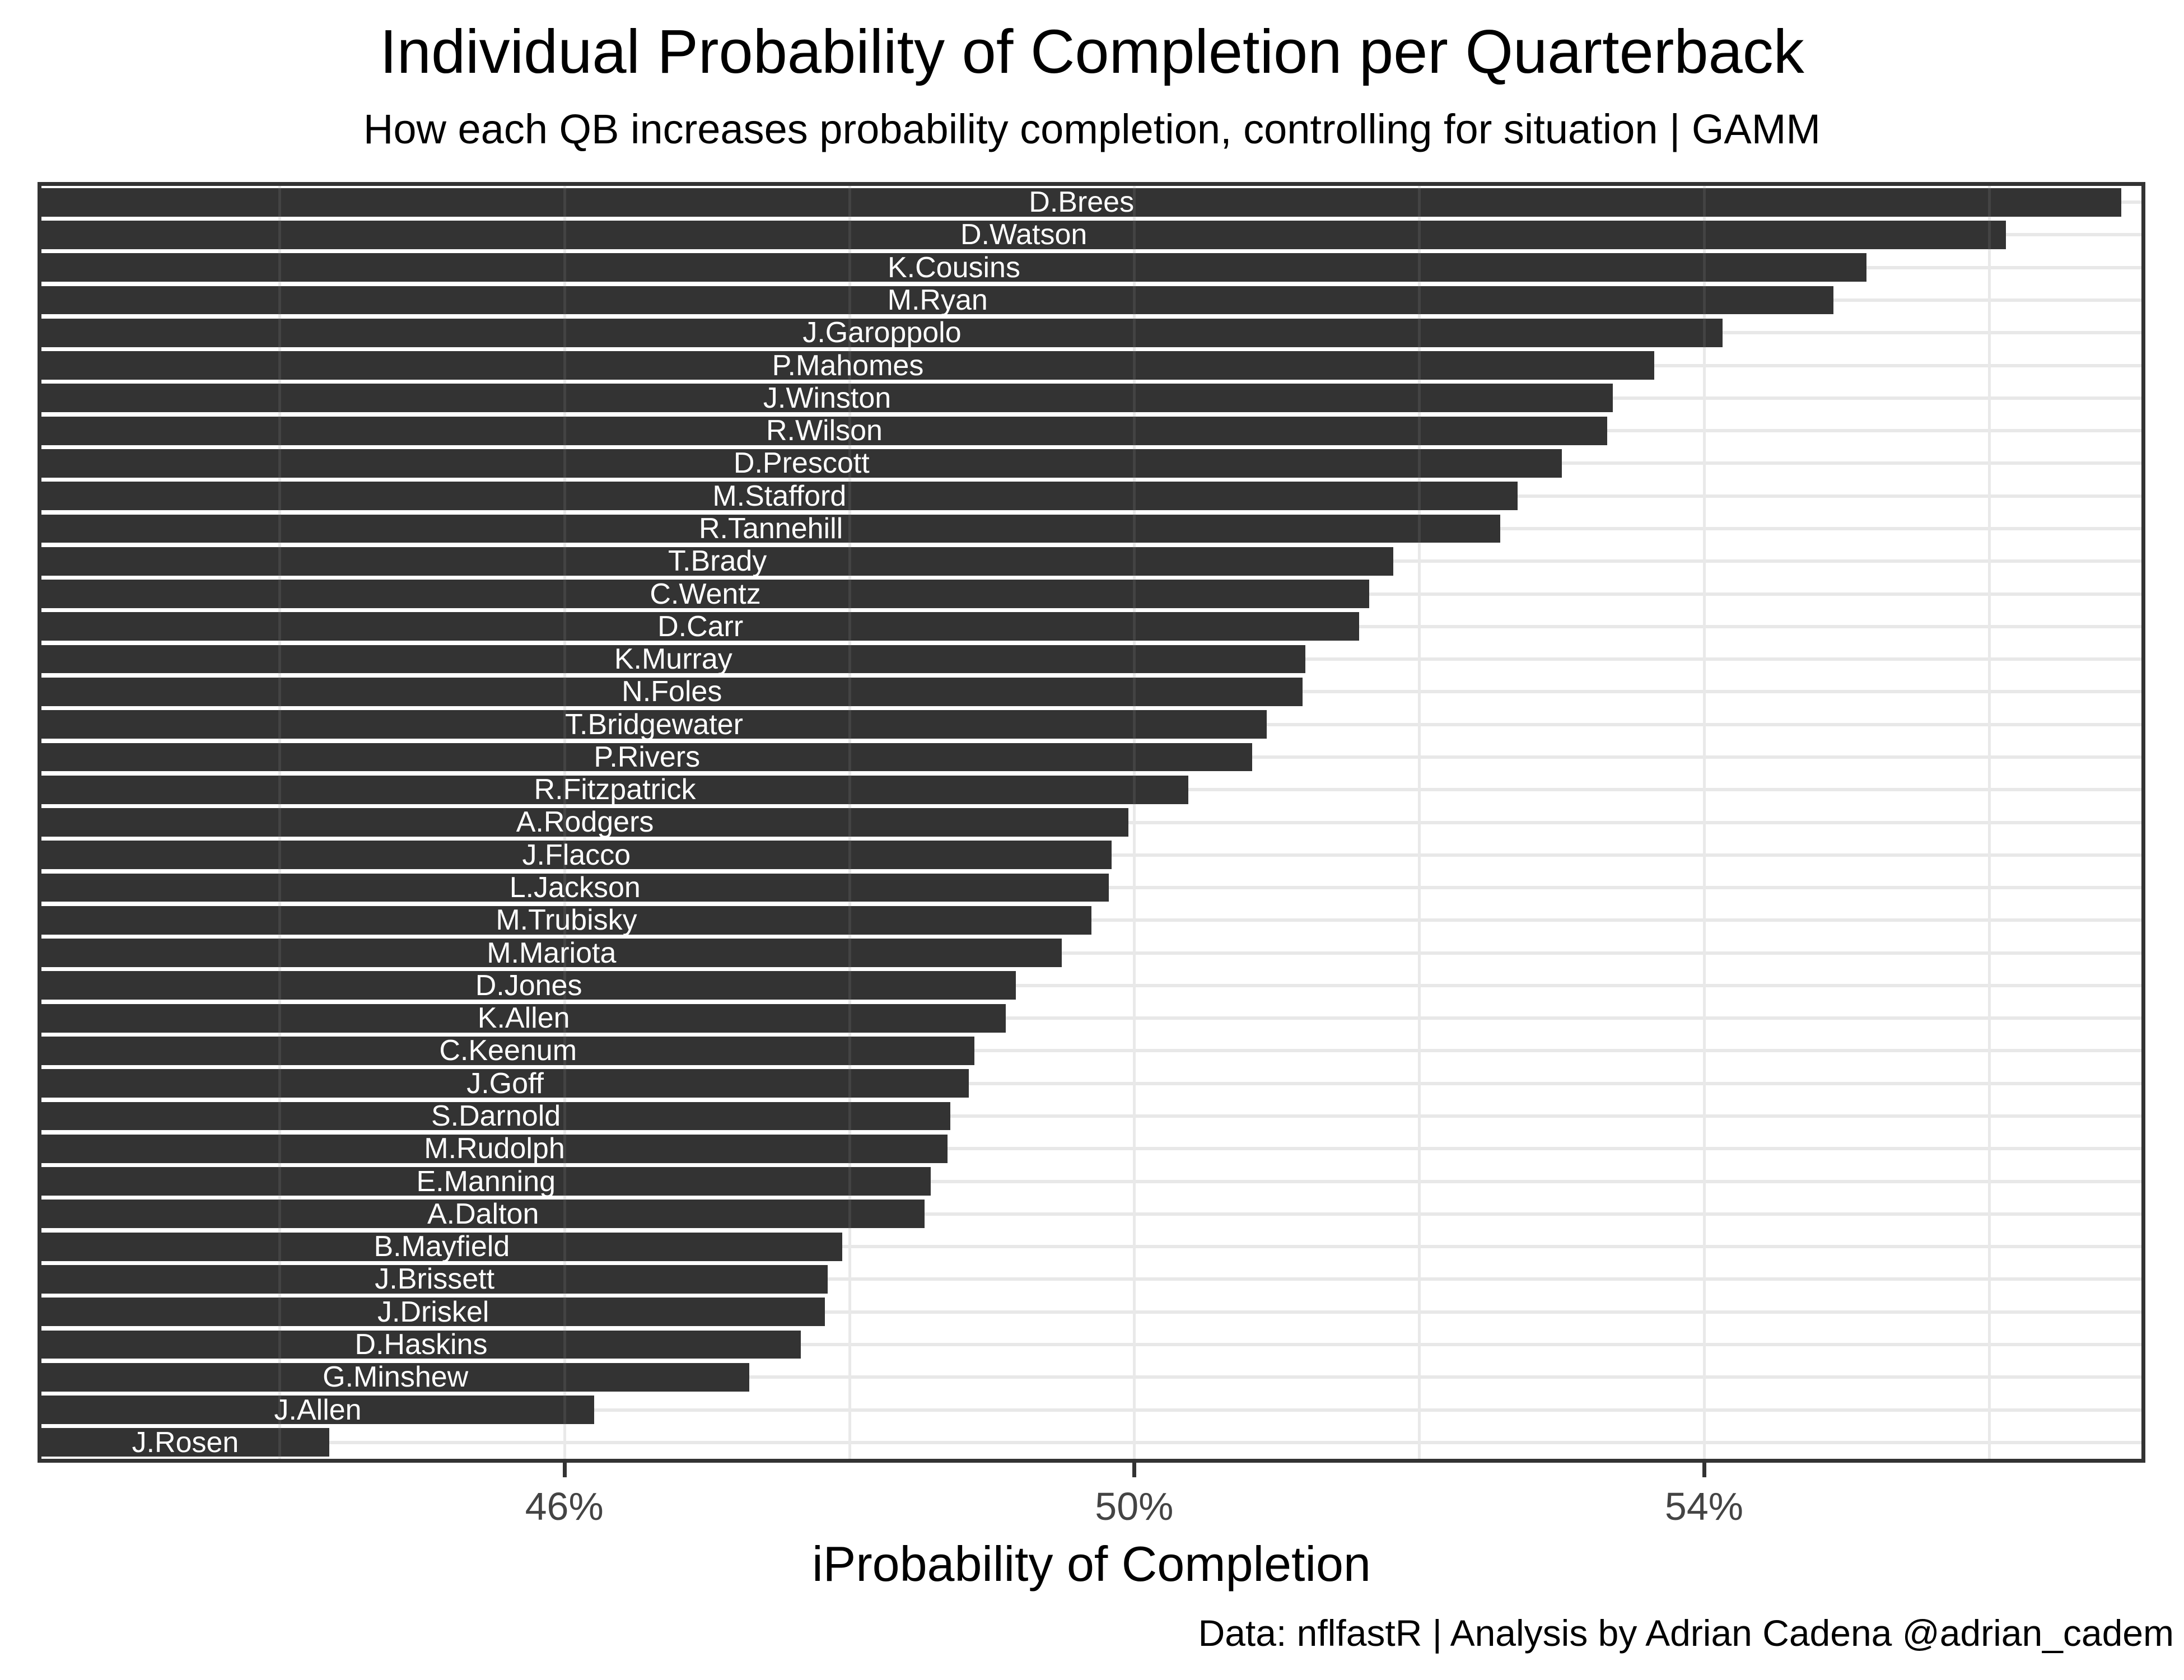  I want to click on bar-label: R.Tannehill, so click(770, 528).